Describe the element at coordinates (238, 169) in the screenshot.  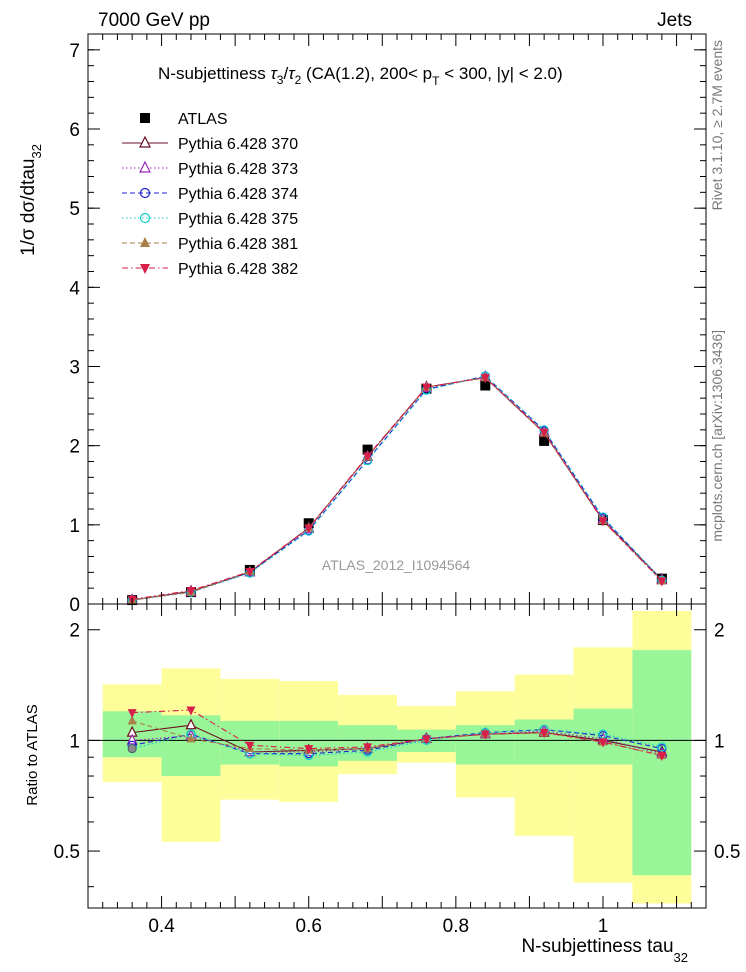
I see `legend-label: Pythia 6.428 373` at that location.